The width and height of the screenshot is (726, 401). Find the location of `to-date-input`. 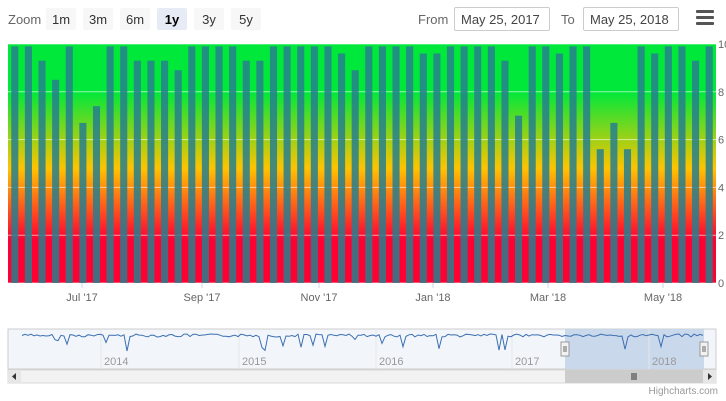

to-date-input is located at coordinates (631, 19).